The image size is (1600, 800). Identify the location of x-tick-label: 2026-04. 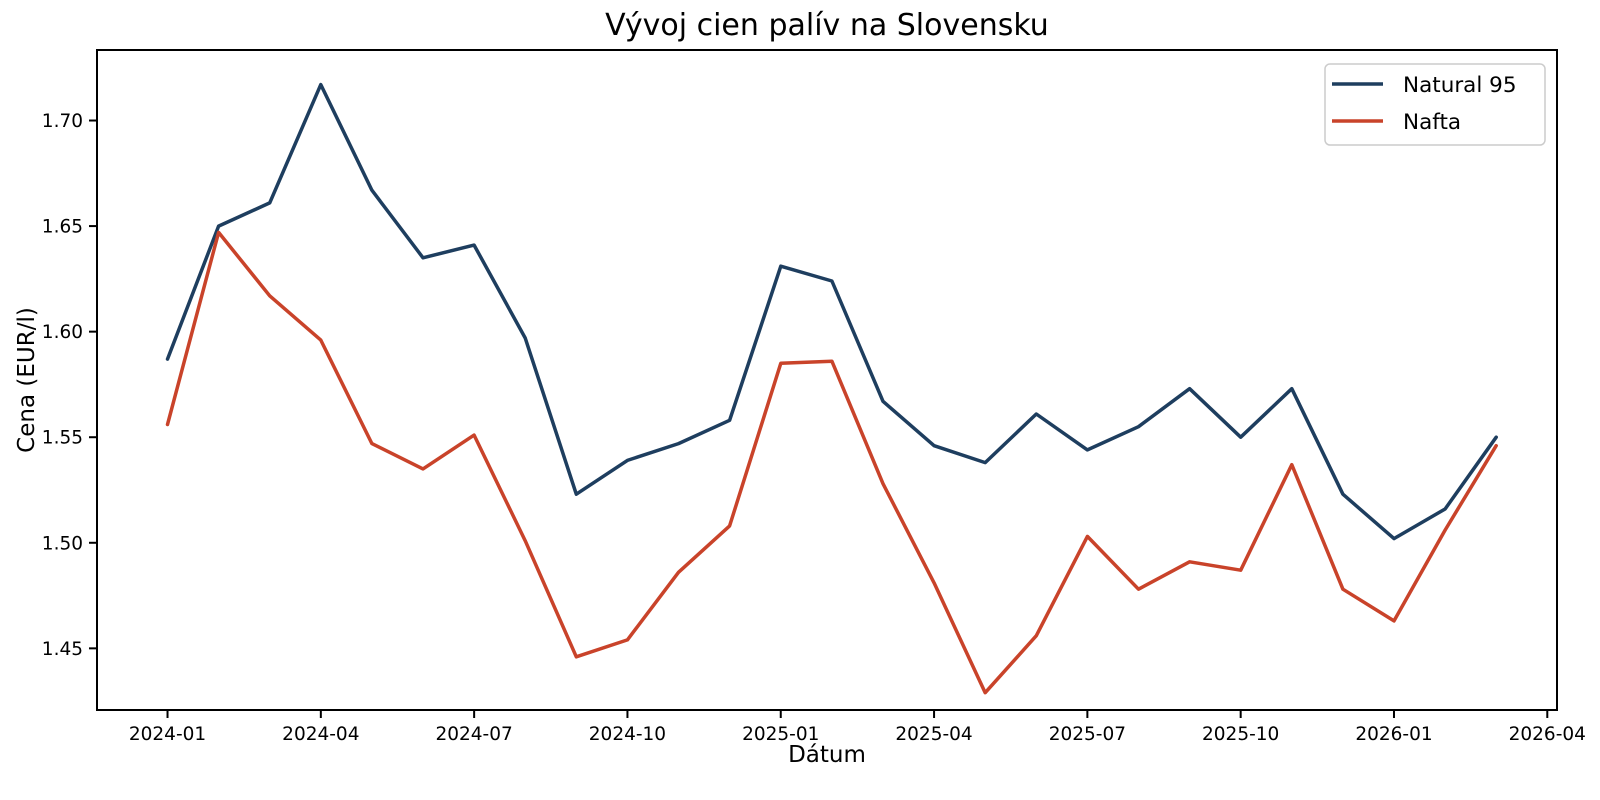
(1547, 734).